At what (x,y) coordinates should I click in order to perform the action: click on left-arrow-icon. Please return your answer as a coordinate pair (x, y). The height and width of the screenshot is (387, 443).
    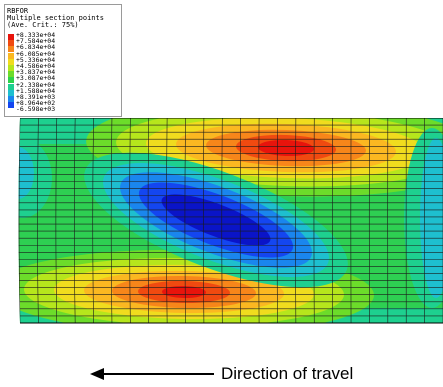
    Looking at the image, I should click on (152, 374).